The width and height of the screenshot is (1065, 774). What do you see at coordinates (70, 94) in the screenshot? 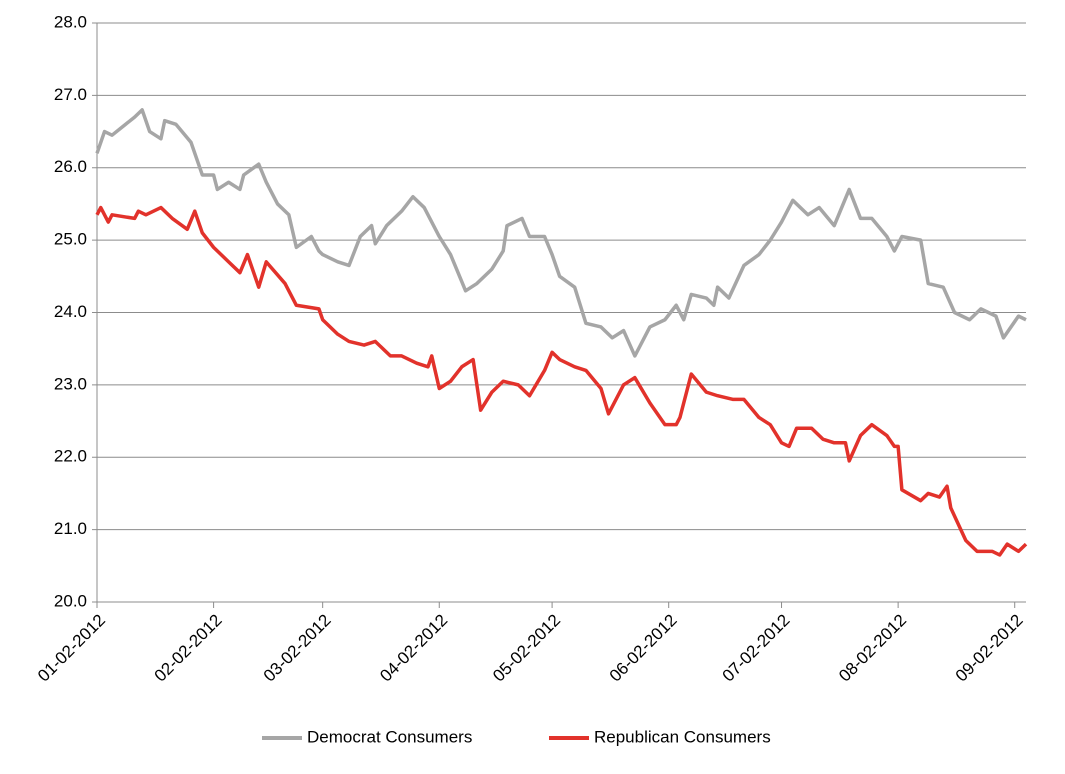
I see `y-tick-label: 27.0` at bounding box center [70, 94].